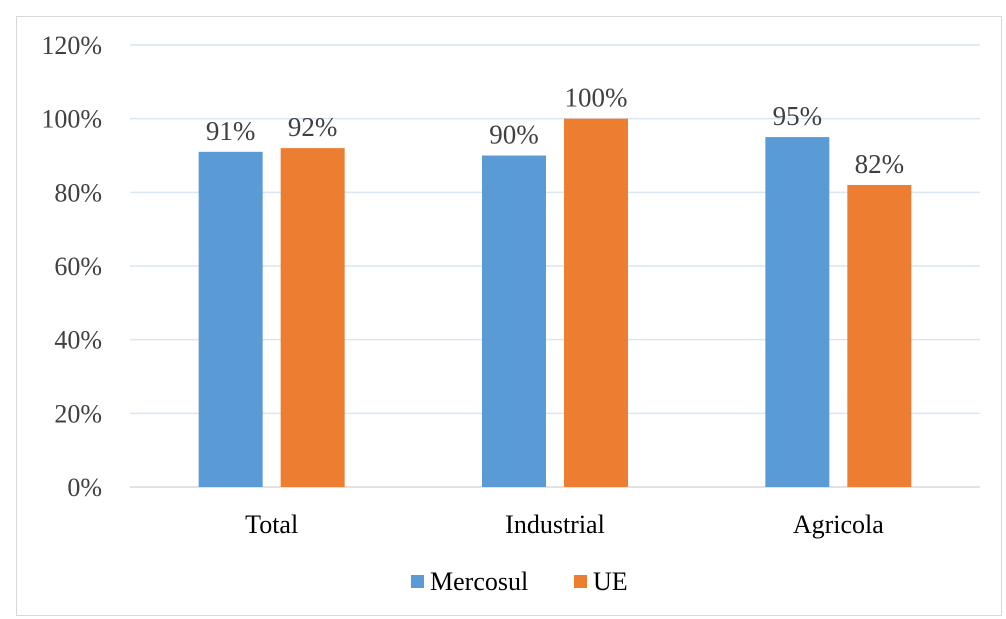 Image resolution: width=1006 pixels, height=619 pixels. I want to click on data-label: 95%, so click(798, 116).